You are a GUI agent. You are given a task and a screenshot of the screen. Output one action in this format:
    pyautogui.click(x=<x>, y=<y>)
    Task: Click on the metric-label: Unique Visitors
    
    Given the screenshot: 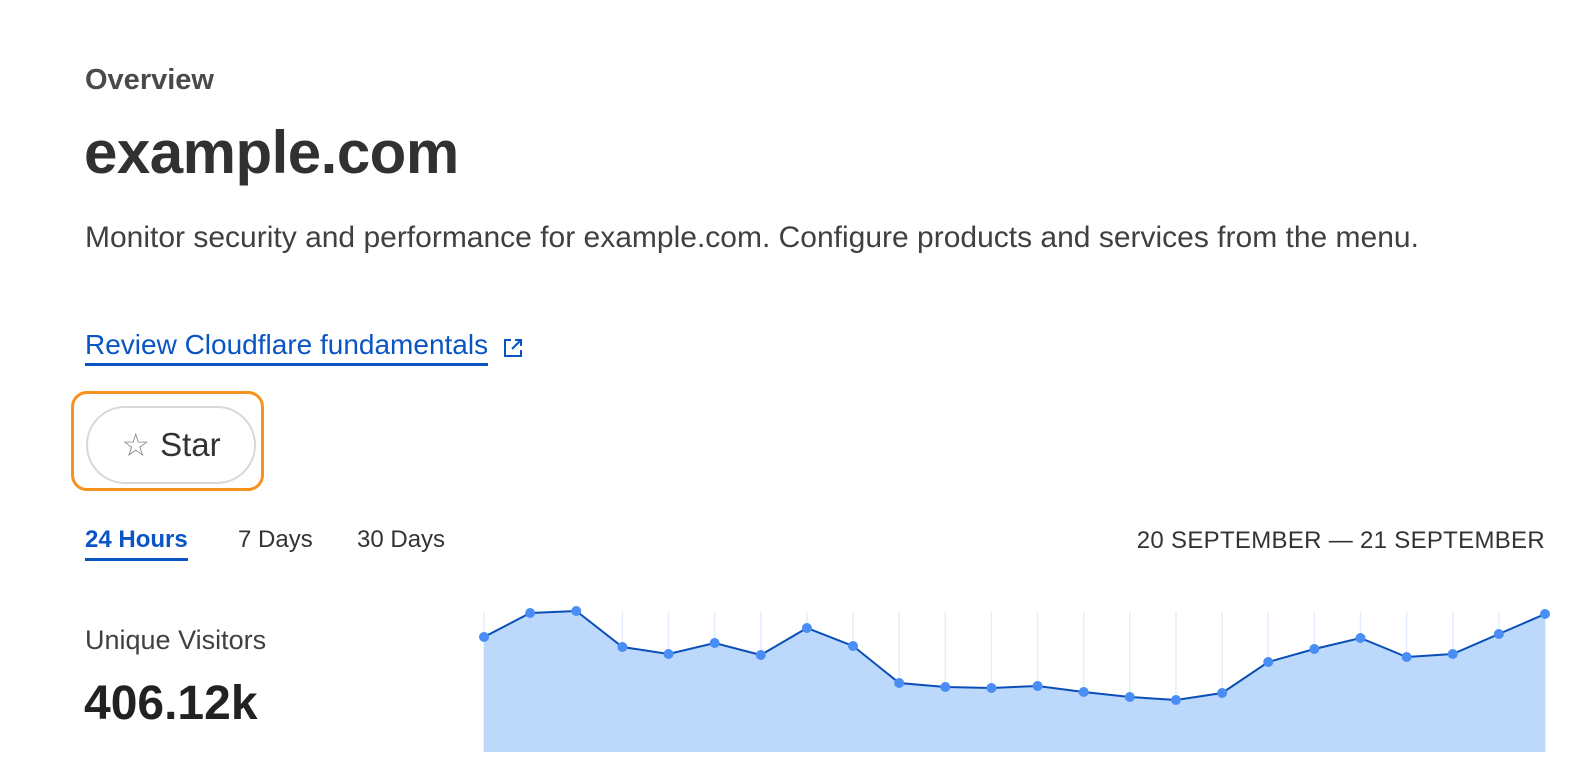 What is the action you would take?
    pyautogui.click(x=176, y=640)
    